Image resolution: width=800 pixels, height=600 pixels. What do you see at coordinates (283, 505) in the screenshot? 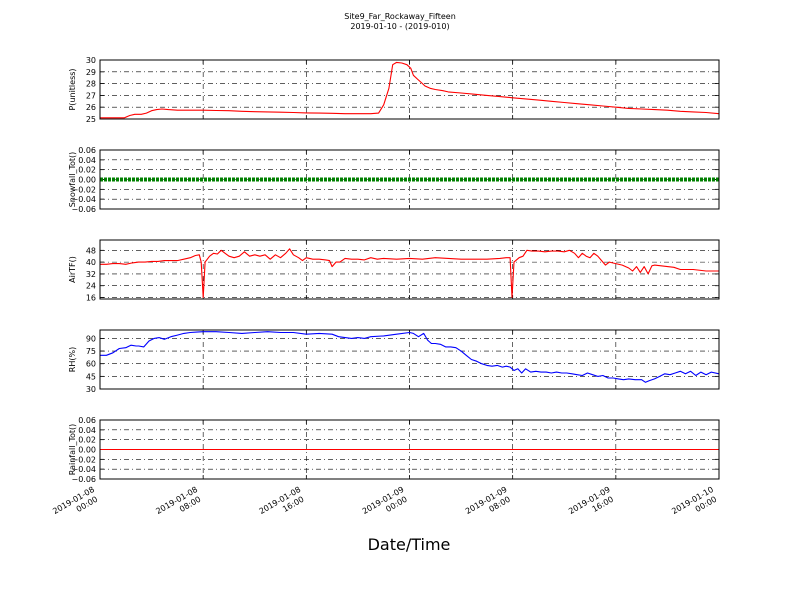
I see `x-tick-label: 2019-01-0816:00` at bounding box center [283, 505].